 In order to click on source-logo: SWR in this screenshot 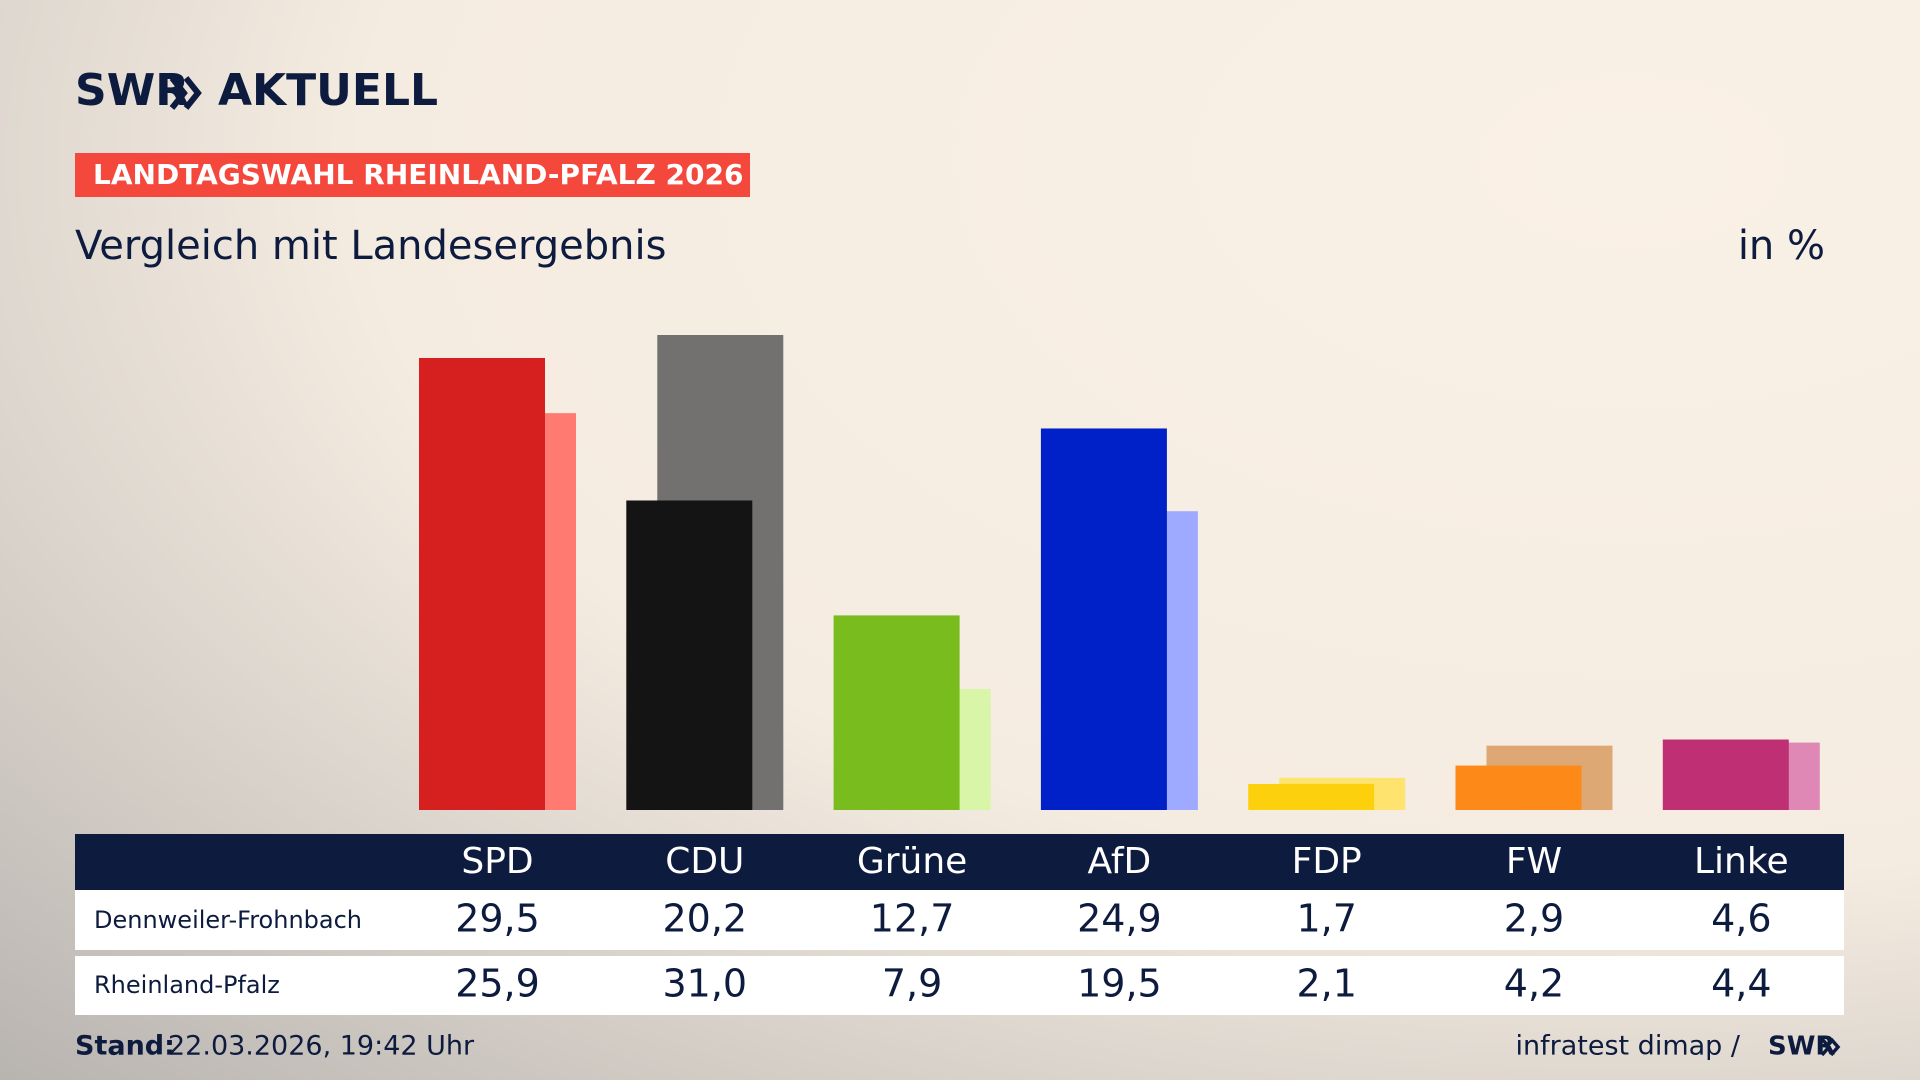, I will do `click(1801, 1047)`.